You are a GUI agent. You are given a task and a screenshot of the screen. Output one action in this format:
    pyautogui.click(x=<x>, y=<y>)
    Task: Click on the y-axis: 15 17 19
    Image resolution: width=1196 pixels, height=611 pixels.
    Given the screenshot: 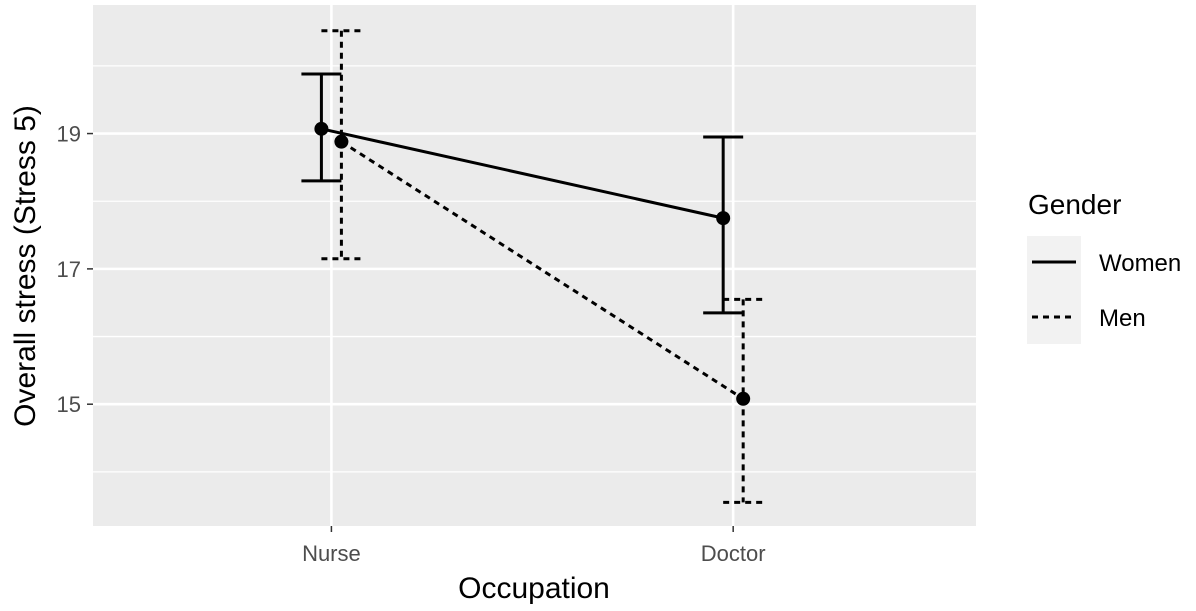 What is the action you would take?
    pyautogui.click(x=75, y=269)
    